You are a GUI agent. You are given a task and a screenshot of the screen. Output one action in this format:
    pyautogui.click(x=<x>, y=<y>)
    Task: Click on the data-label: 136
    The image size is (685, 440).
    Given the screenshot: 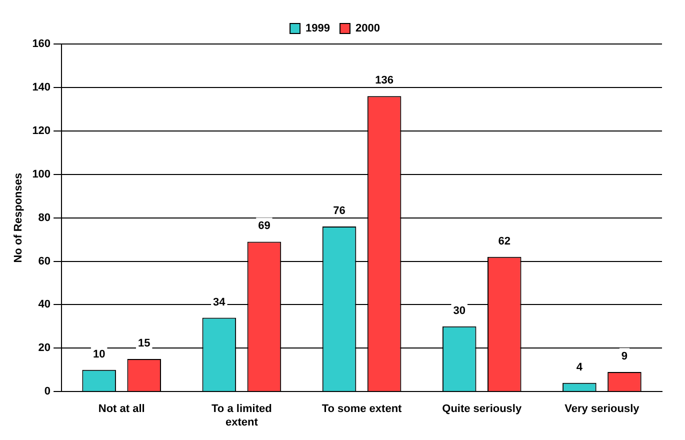 What is the action you would take?
    pyautogui.click(x=384, y=80)
    